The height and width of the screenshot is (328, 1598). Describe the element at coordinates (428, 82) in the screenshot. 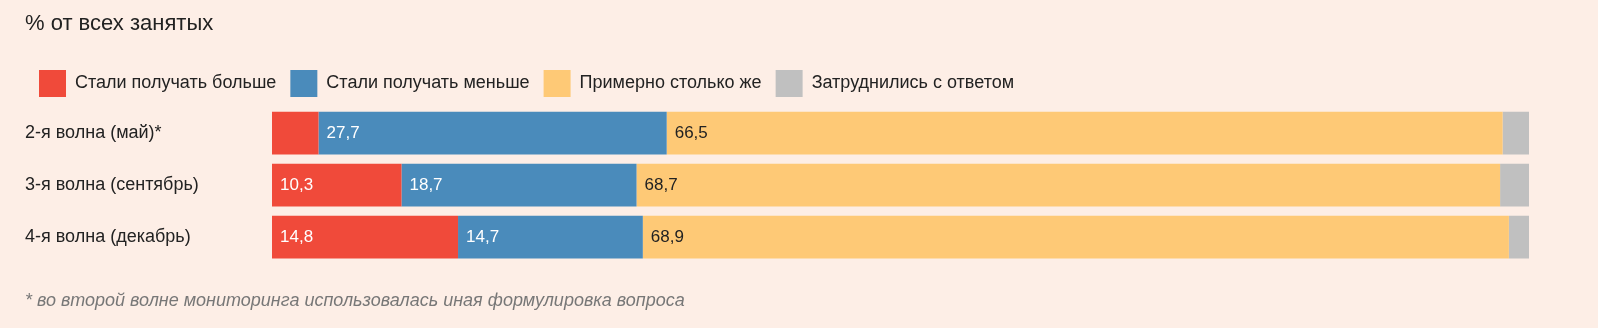

I see `legend-label: Стали получать меньше` at that location.